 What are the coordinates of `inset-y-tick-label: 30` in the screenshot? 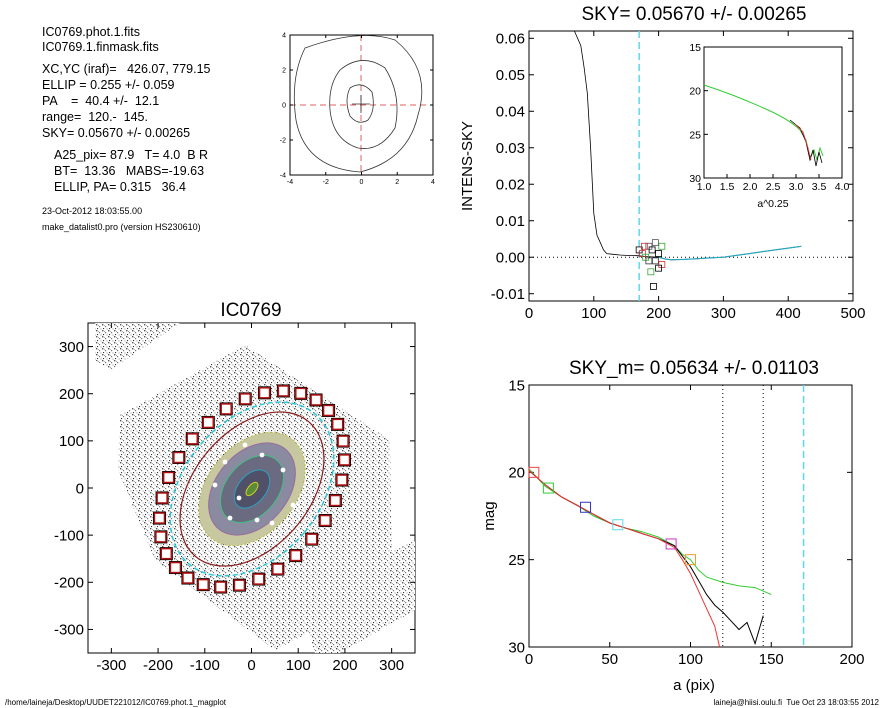 It's located at (695, 179).